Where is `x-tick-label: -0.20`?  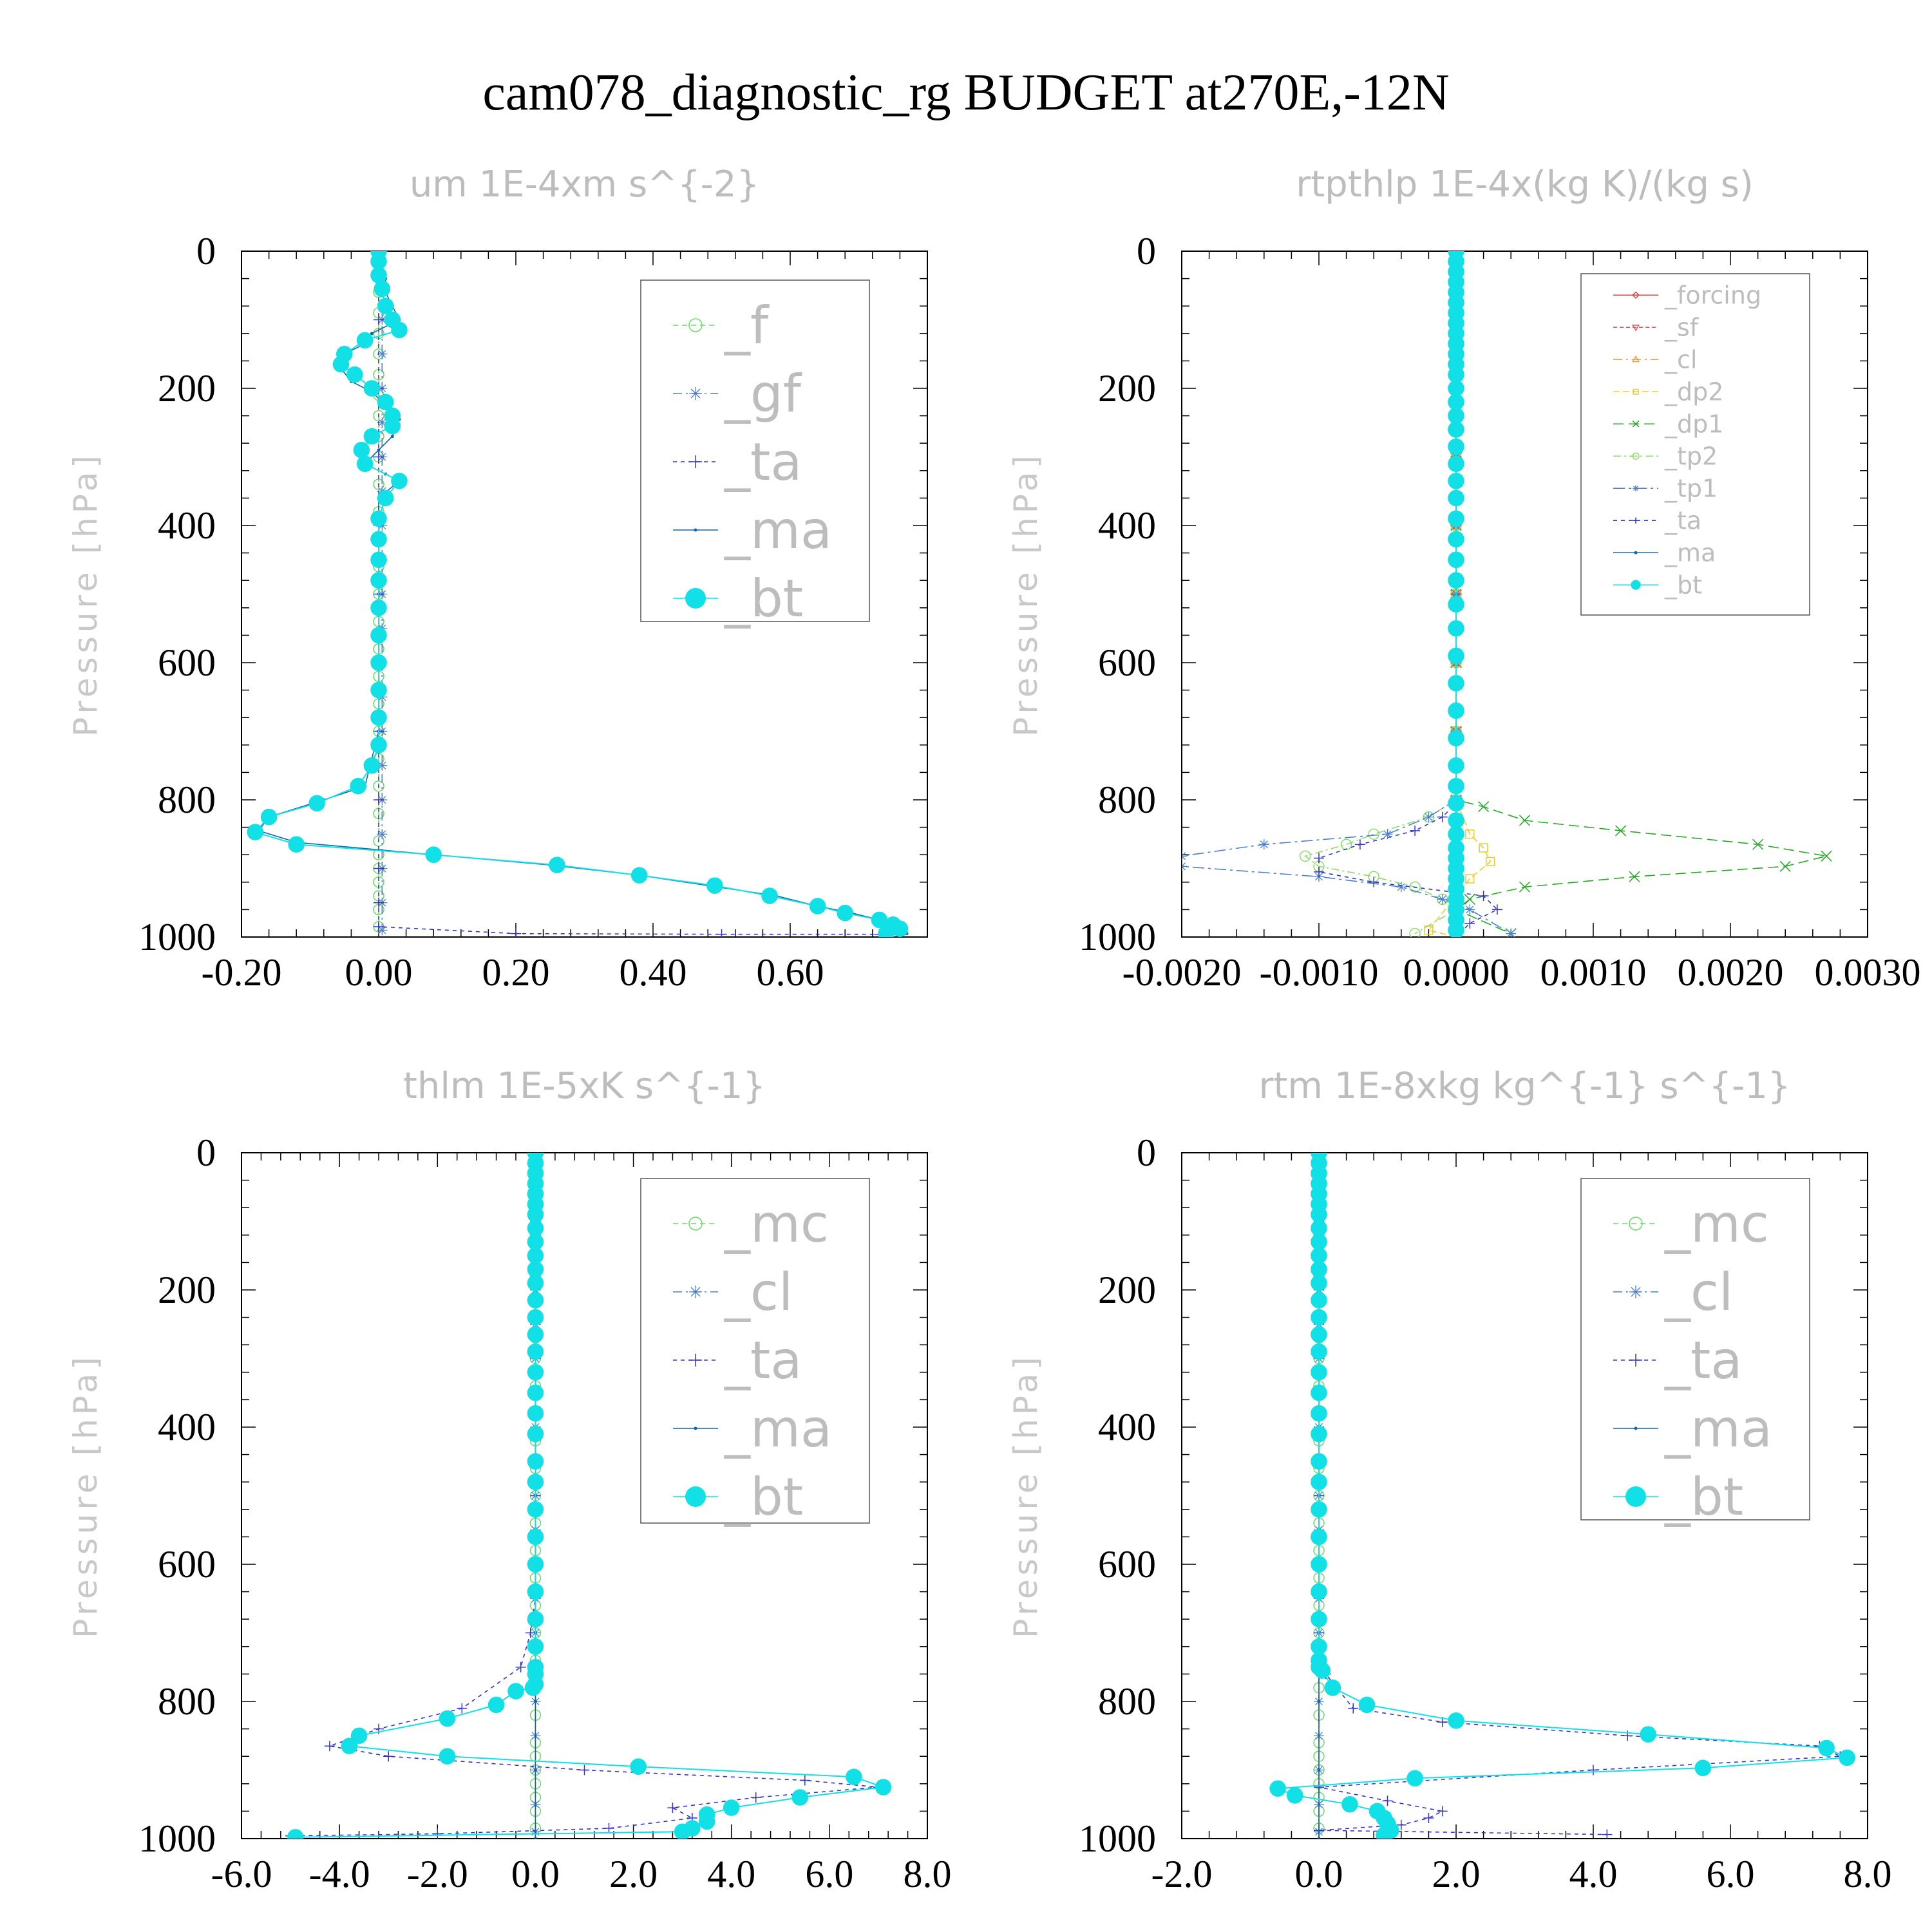
x-tick-label: -0.20 is located at coordinates (242, 973).